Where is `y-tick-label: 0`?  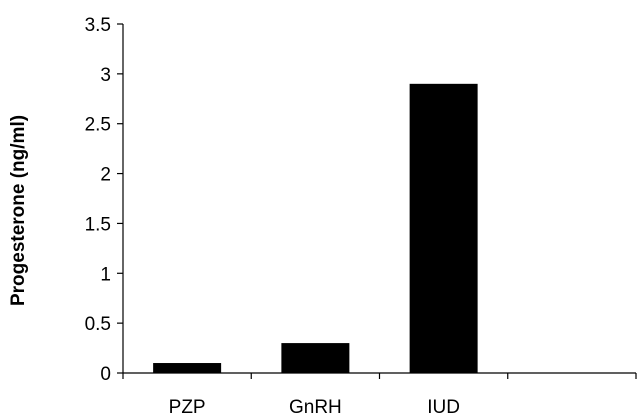
y-tick-label: 0 is located at coordinates (105, 374).